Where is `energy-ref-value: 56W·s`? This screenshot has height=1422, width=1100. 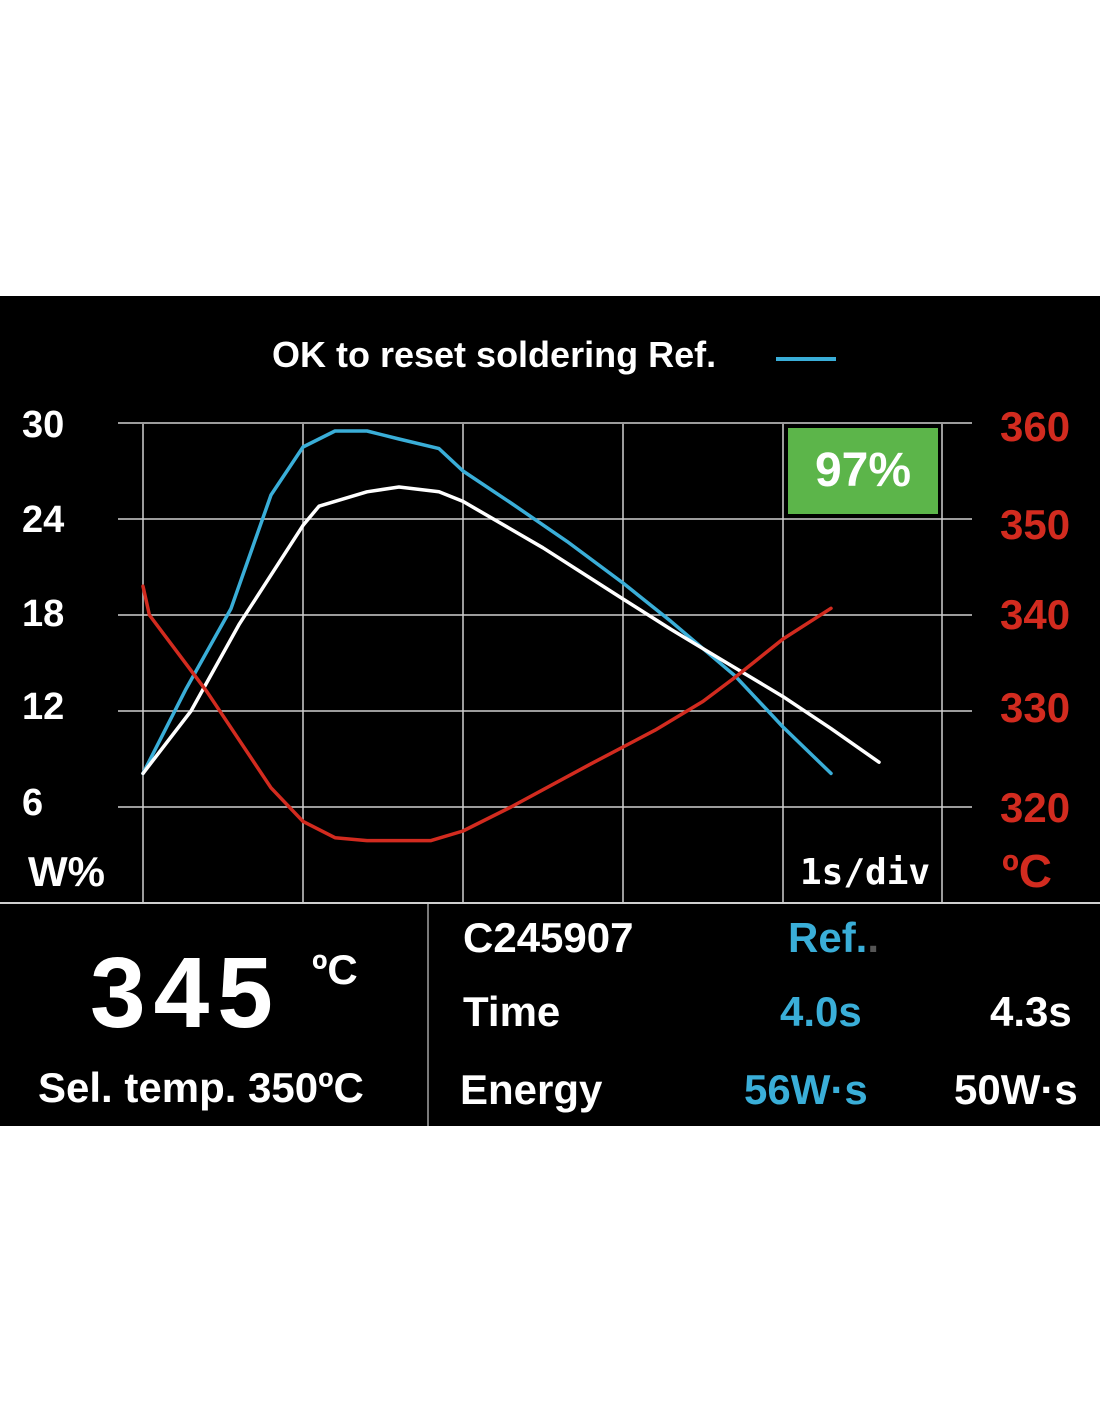 energy-ref-value: 56W·s is located at coordinates (806, 1089).